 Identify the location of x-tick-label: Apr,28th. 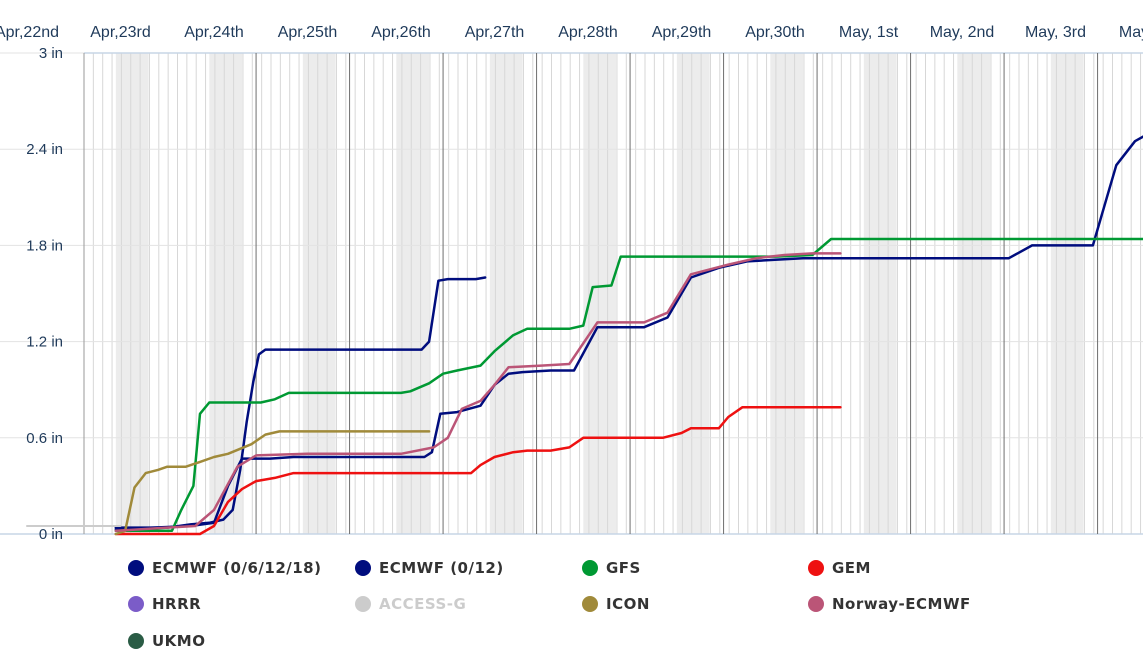
(588, 32).